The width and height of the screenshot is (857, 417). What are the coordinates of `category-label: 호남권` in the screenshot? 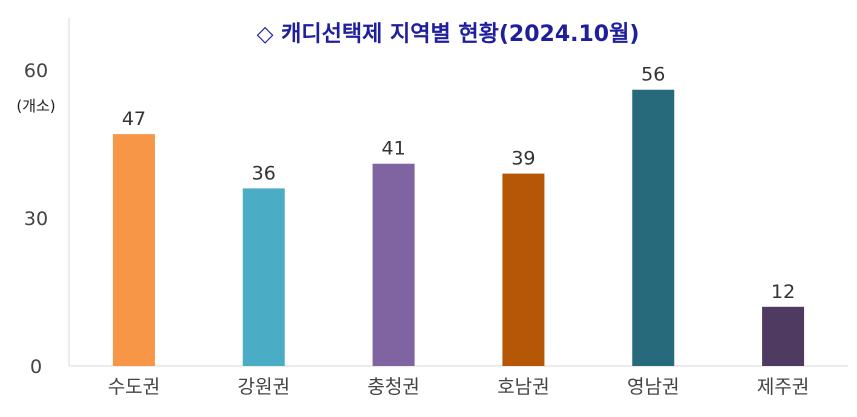 It's located at (523, 387).